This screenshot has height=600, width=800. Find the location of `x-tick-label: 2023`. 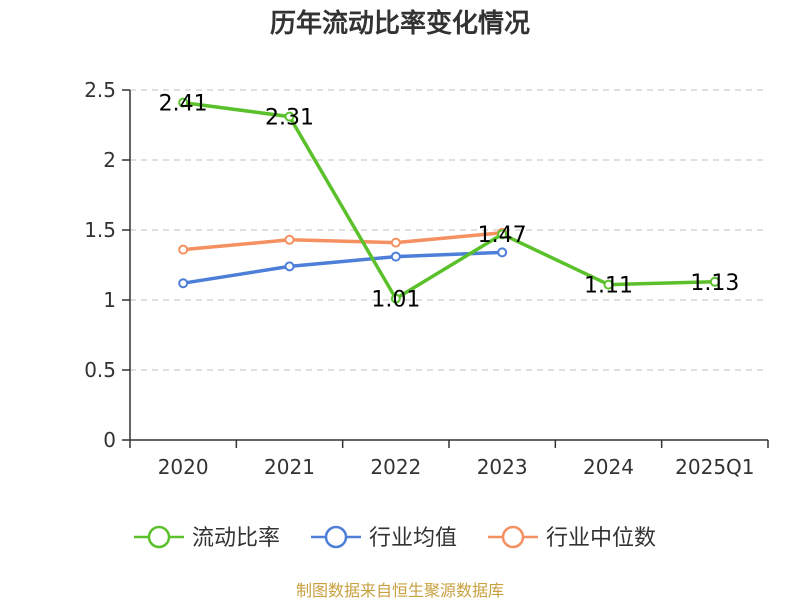

x-tick-label: 2023 is located at coordinates (502, 467).